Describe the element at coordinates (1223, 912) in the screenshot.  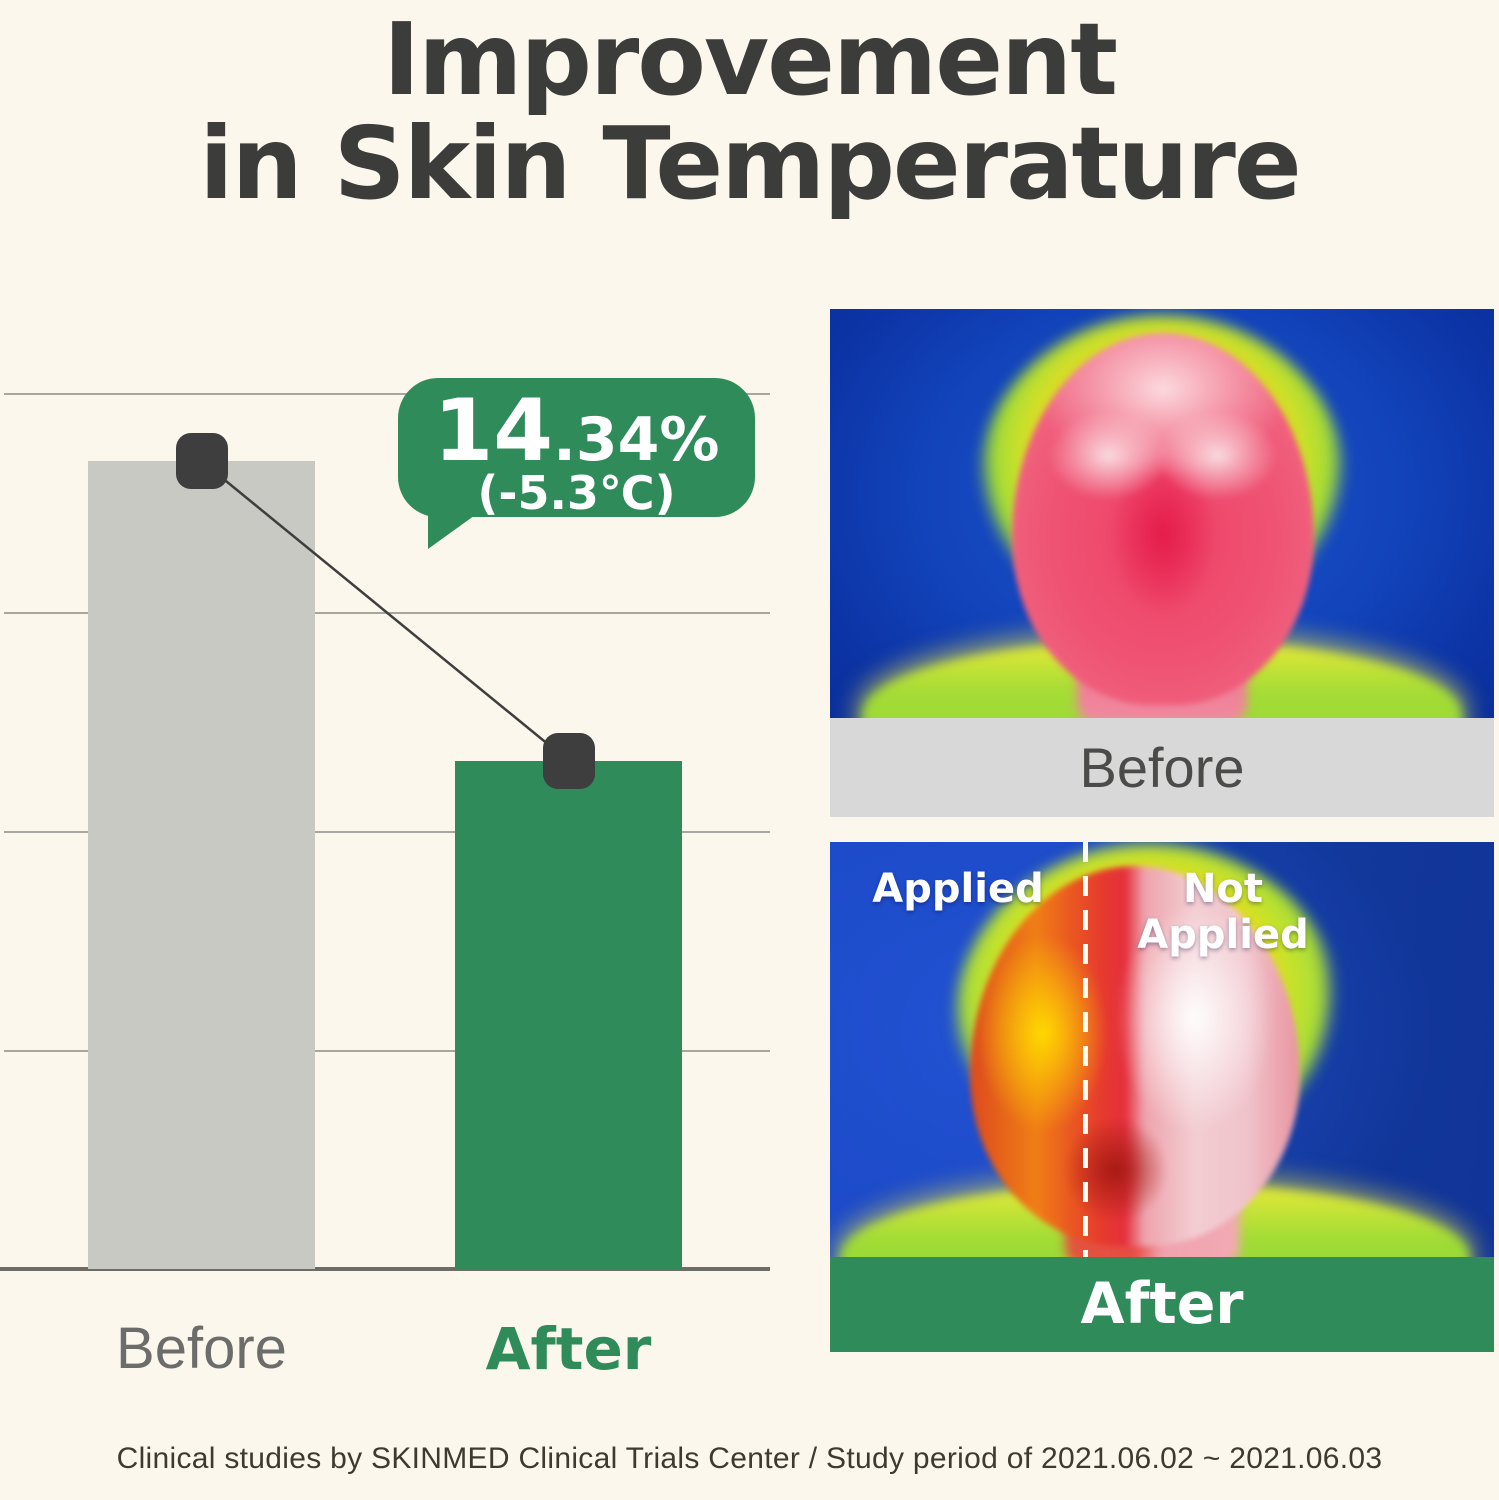
I see `not-applied-label: Not Applied` at that location.